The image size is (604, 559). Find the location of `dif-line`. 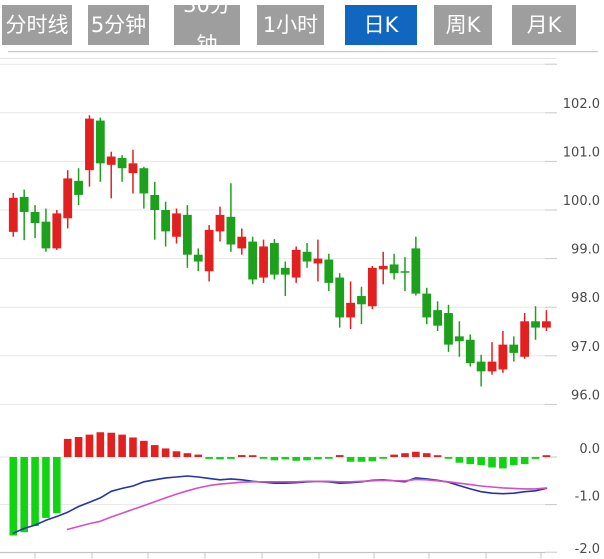

dif-line is located at coordinates (280, 505).